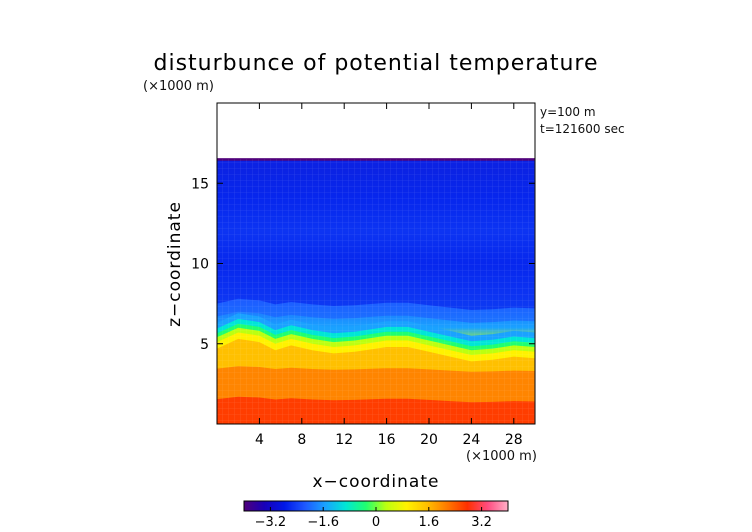 This screenshot has height=532, width=752. Describe the element at coordinates (204, 345) in the screenshot. I see `y-tick-label: 5` at that location.